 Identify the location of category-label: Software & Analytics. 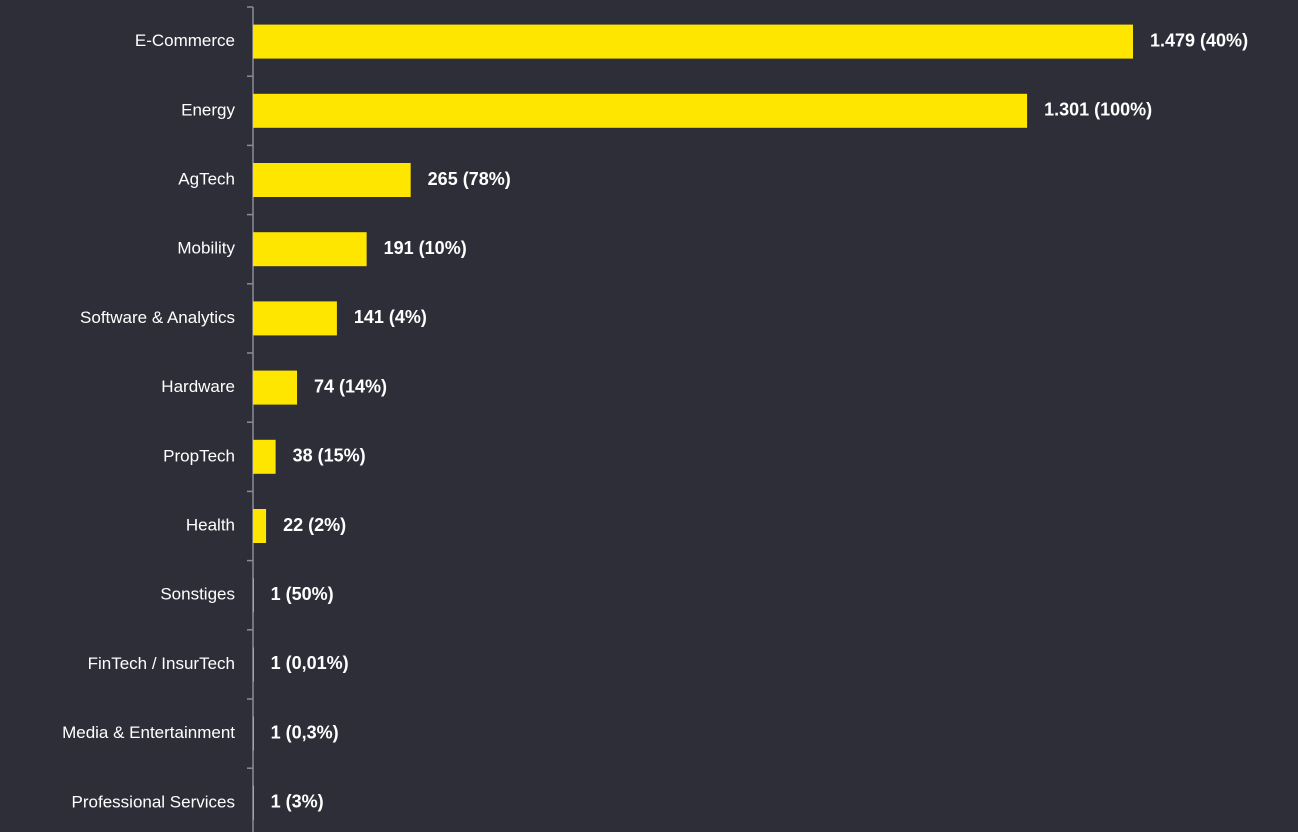
(157, 317).